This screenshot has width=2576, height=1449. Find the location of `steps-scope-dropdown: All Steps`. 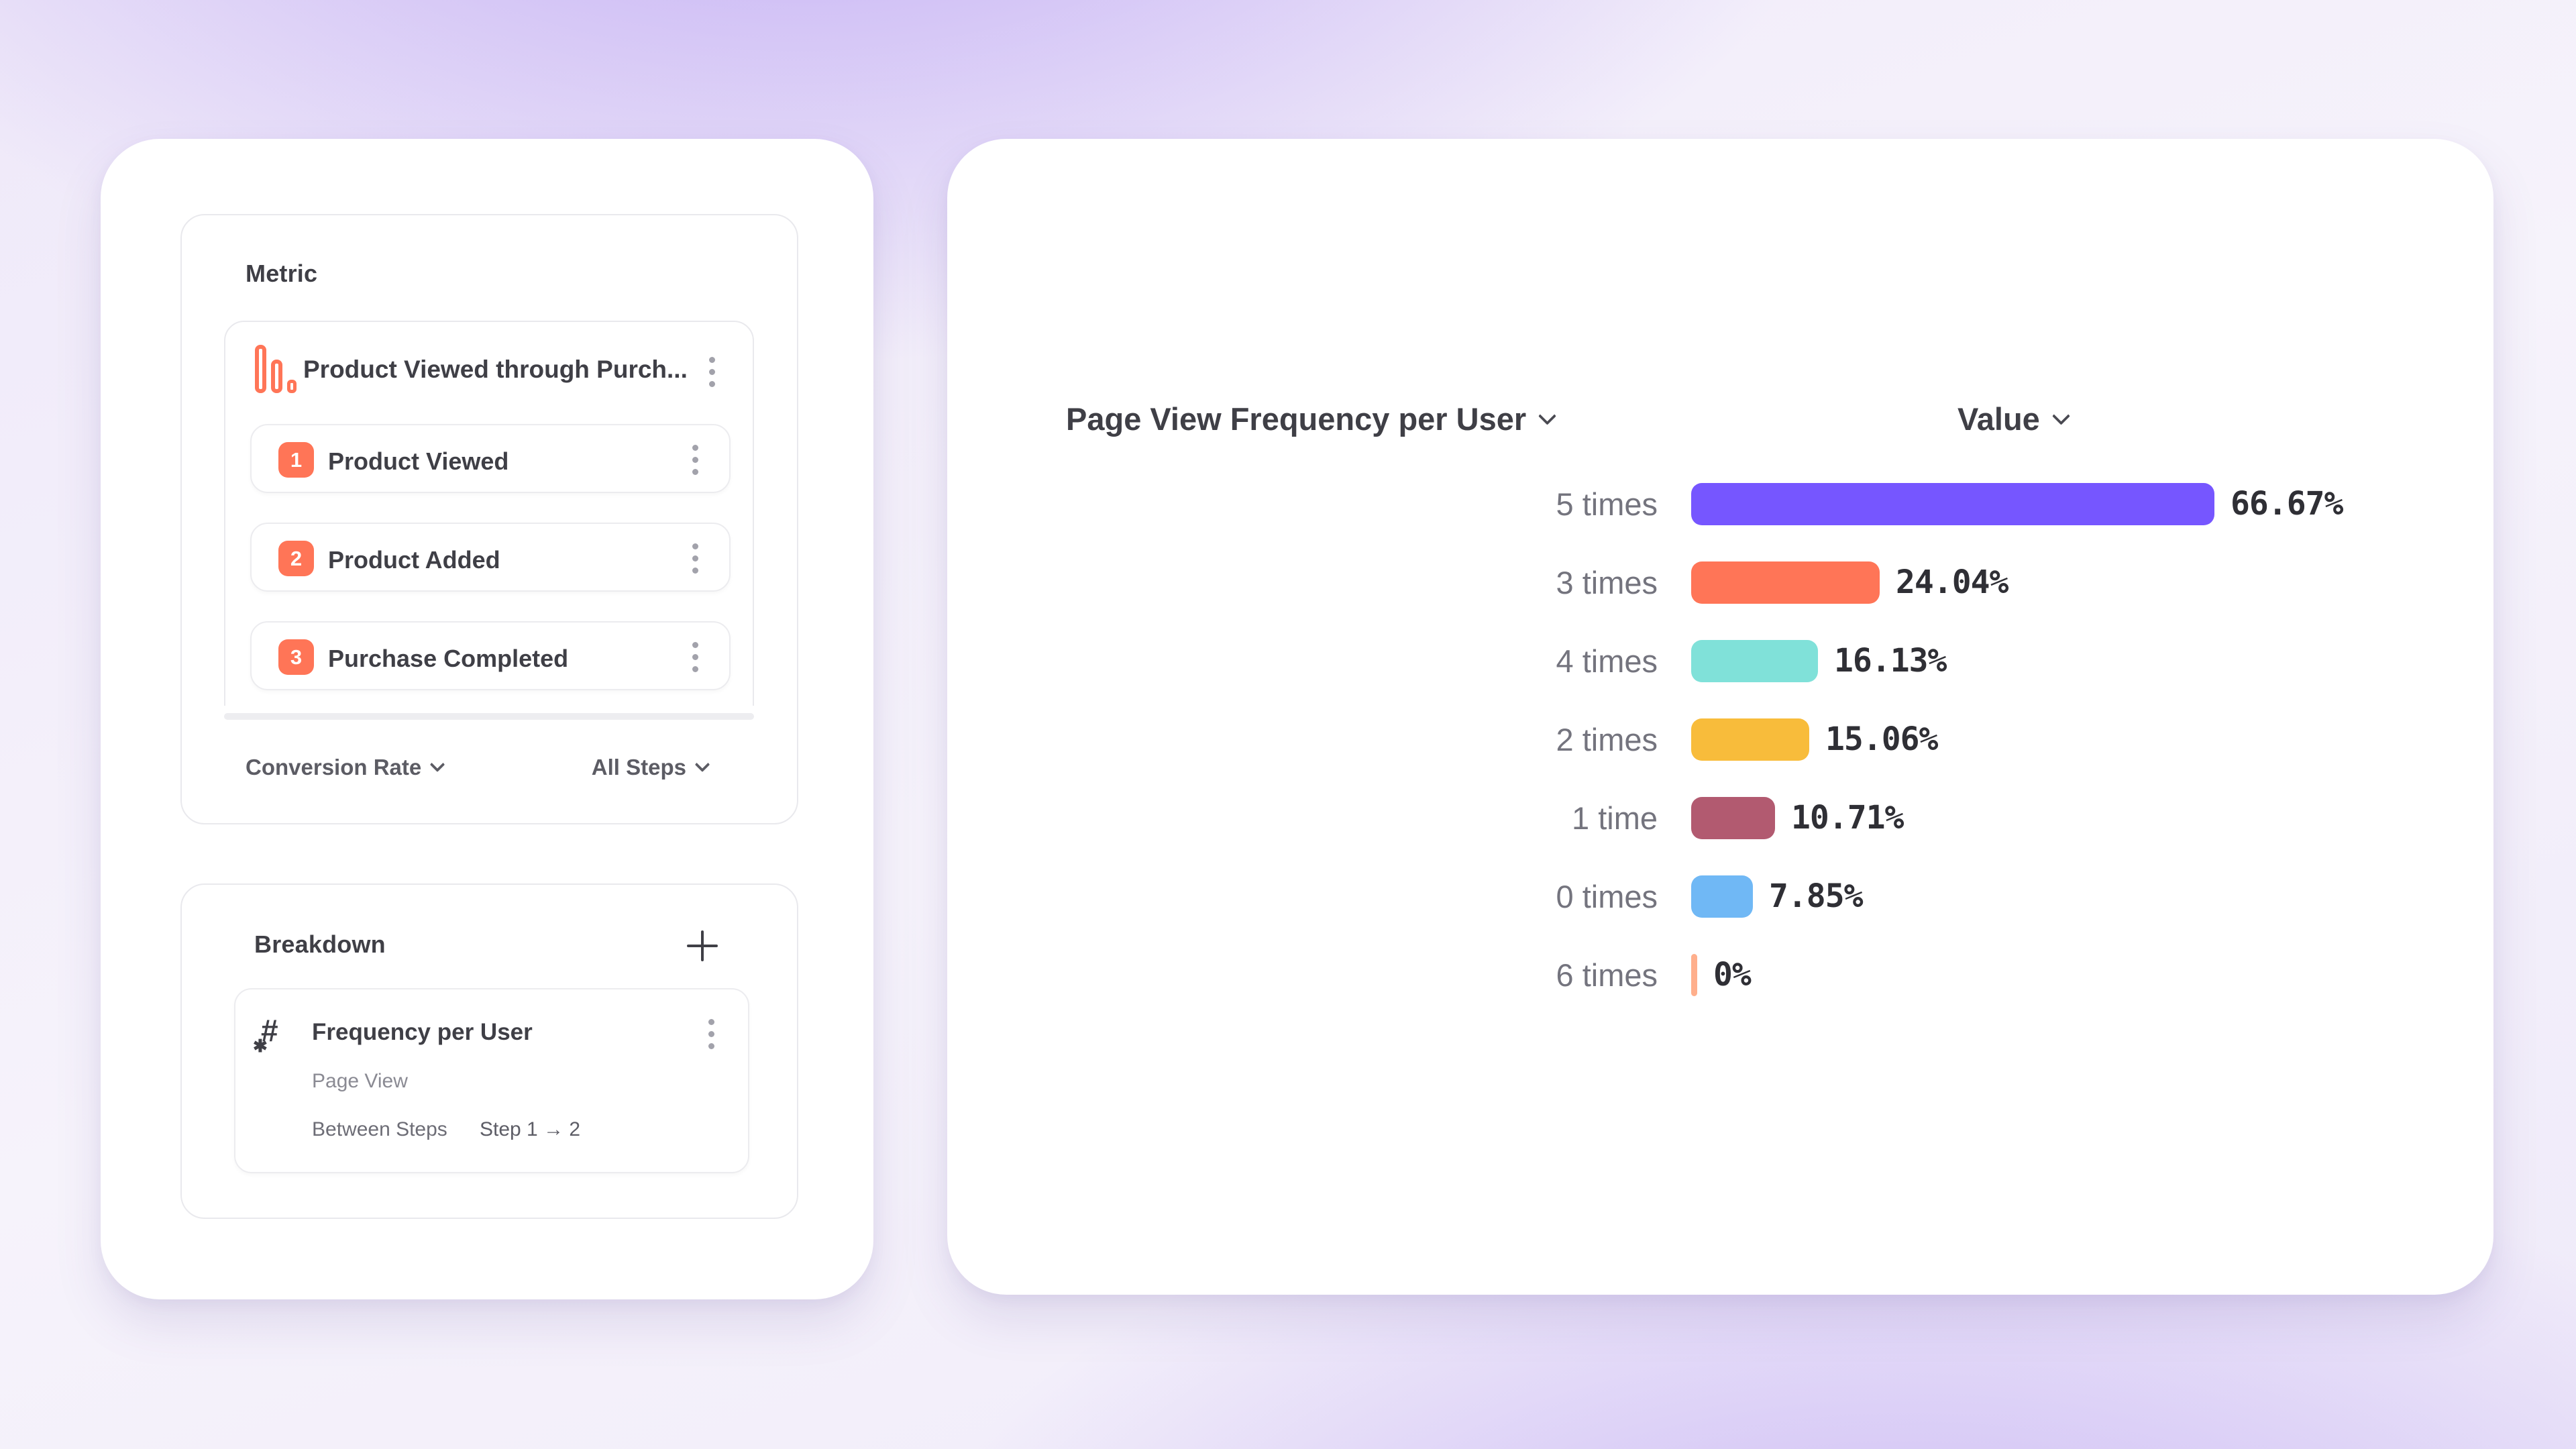

steps-scope-dropdown: All Steps is located at coordinates (650, 767).